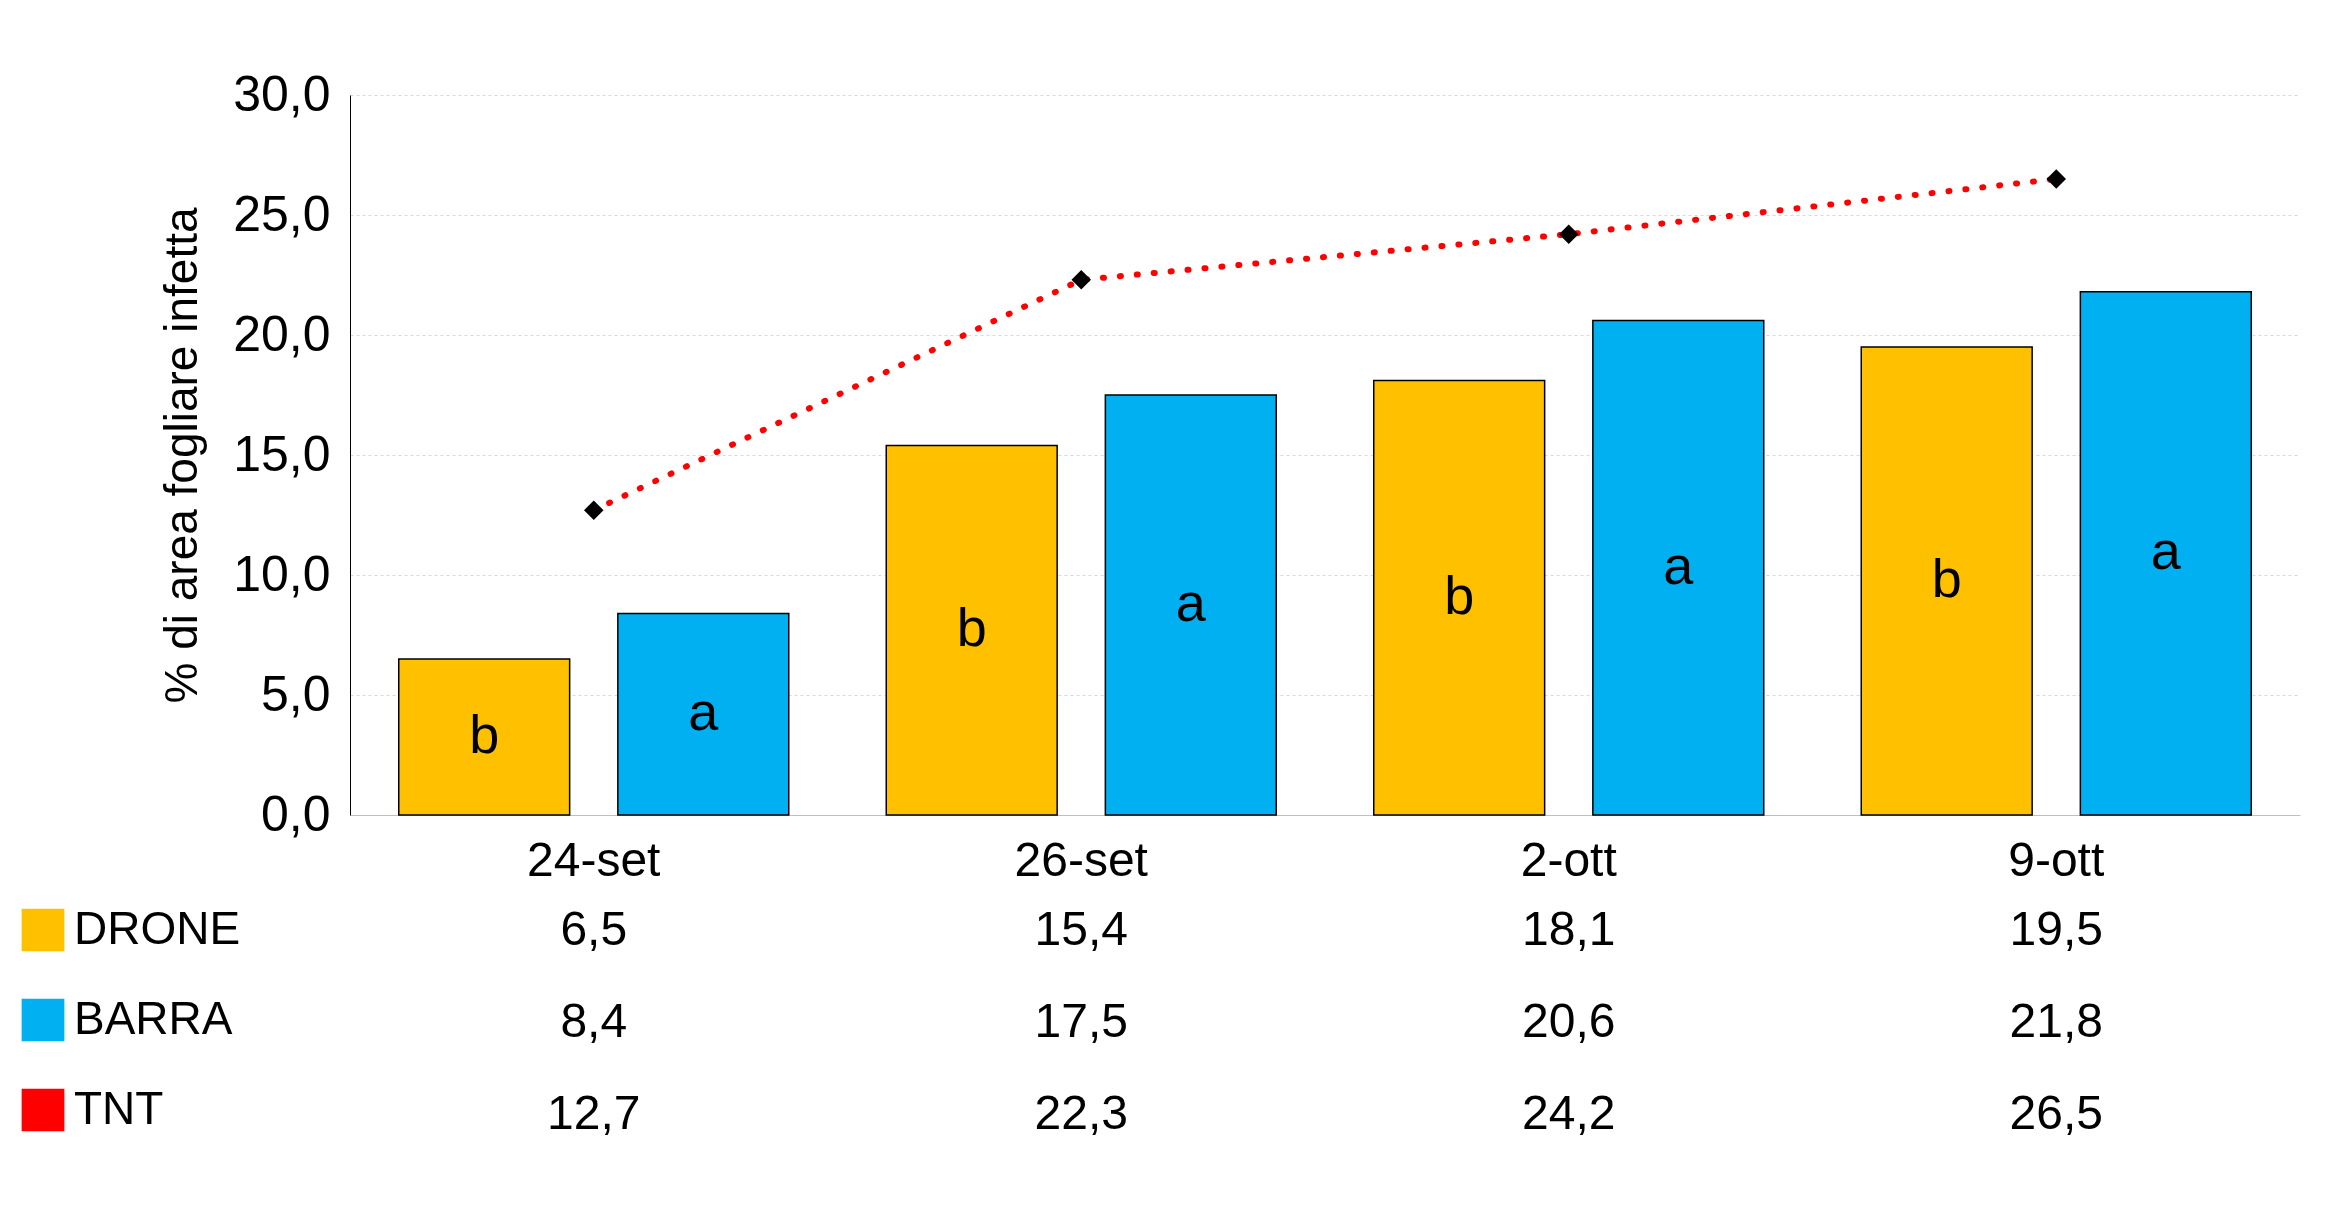 The width and height of the screenshot is (2325, 1210). Describe the element at coordinates (1569, 928) in the screenshot. I see `data-label: 18,1` at that location.